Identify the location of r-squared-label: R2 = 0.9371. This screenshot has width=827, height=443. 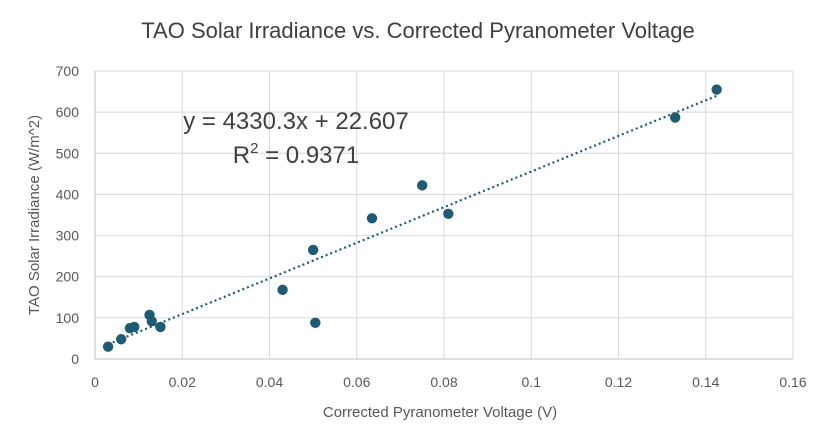
(296, 154).